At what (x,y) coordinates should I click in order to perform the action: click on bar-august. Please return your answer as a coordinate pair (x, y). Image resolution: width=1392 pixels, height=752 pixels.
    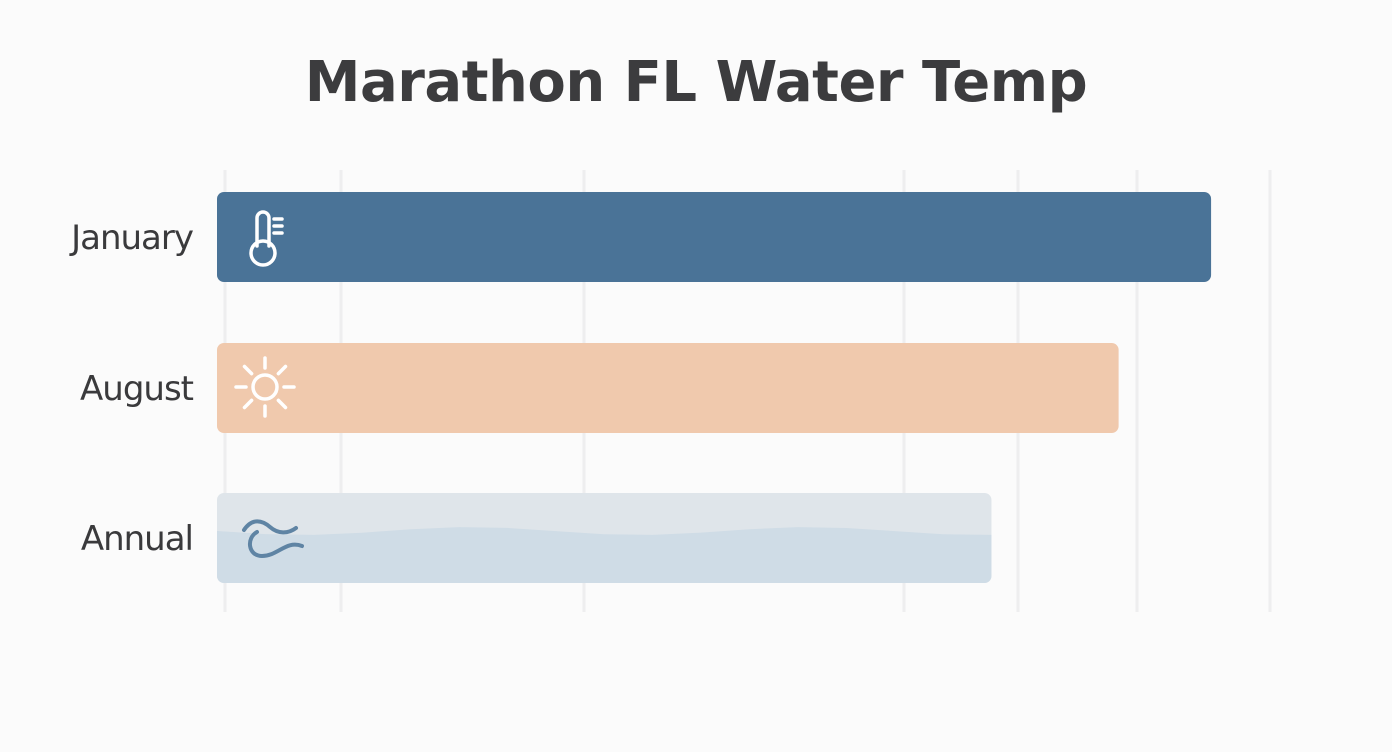
    Looking at the image, I should click on (668, 388).